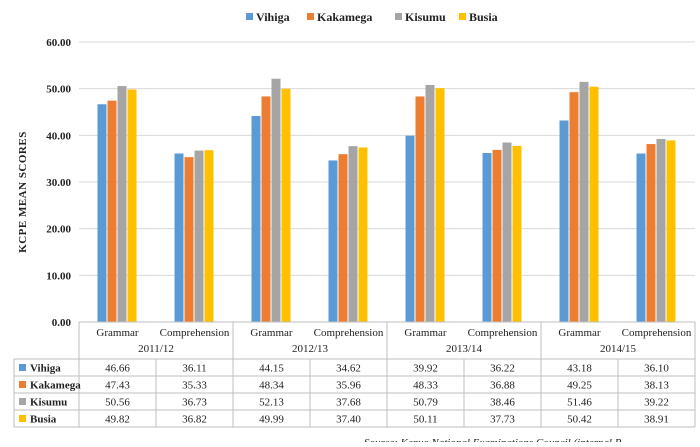 The height and width of the screenshot is (447, 700). What do you see at coordinates (425, 420) in the screenshot?
I see `table-cell: 50.11` at bounding box center [425, 420].